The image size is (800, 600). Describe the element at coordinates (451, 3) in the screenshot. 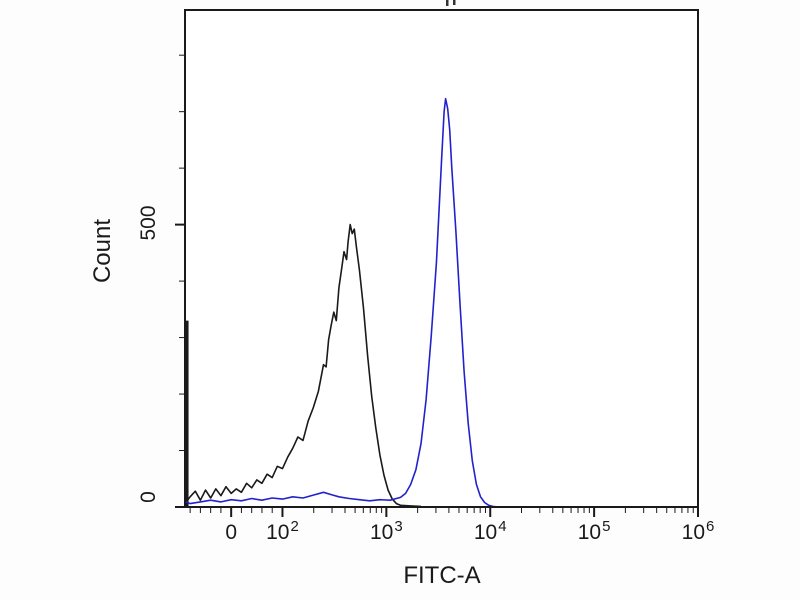

I see `cropped-title-fragment` at that location.